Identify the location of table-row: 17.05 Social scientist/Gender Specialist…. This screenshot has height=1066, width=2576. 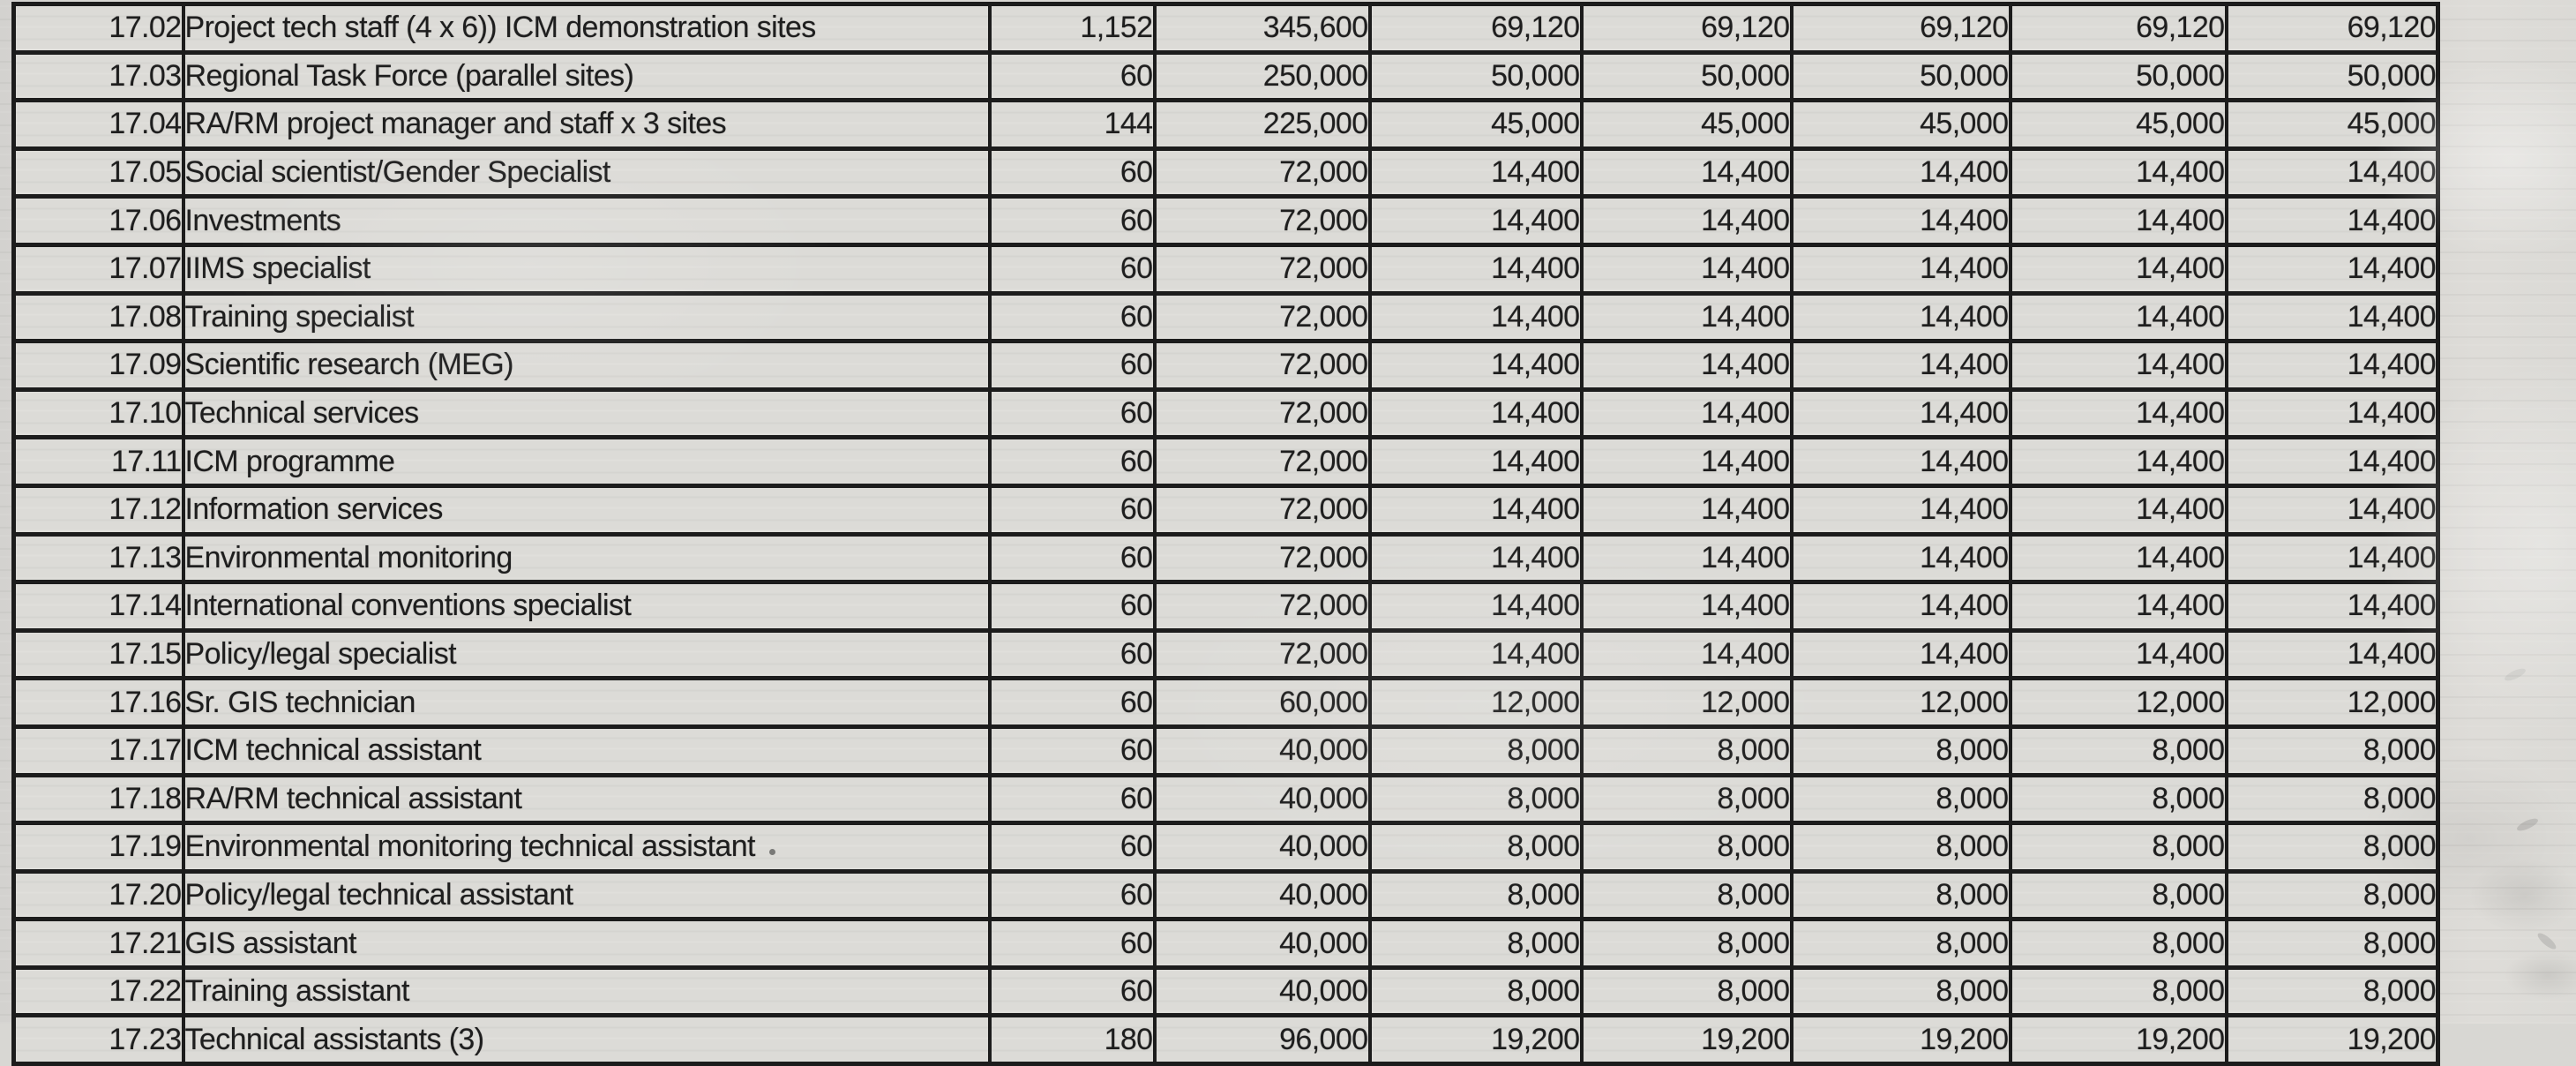
(1226, 172).